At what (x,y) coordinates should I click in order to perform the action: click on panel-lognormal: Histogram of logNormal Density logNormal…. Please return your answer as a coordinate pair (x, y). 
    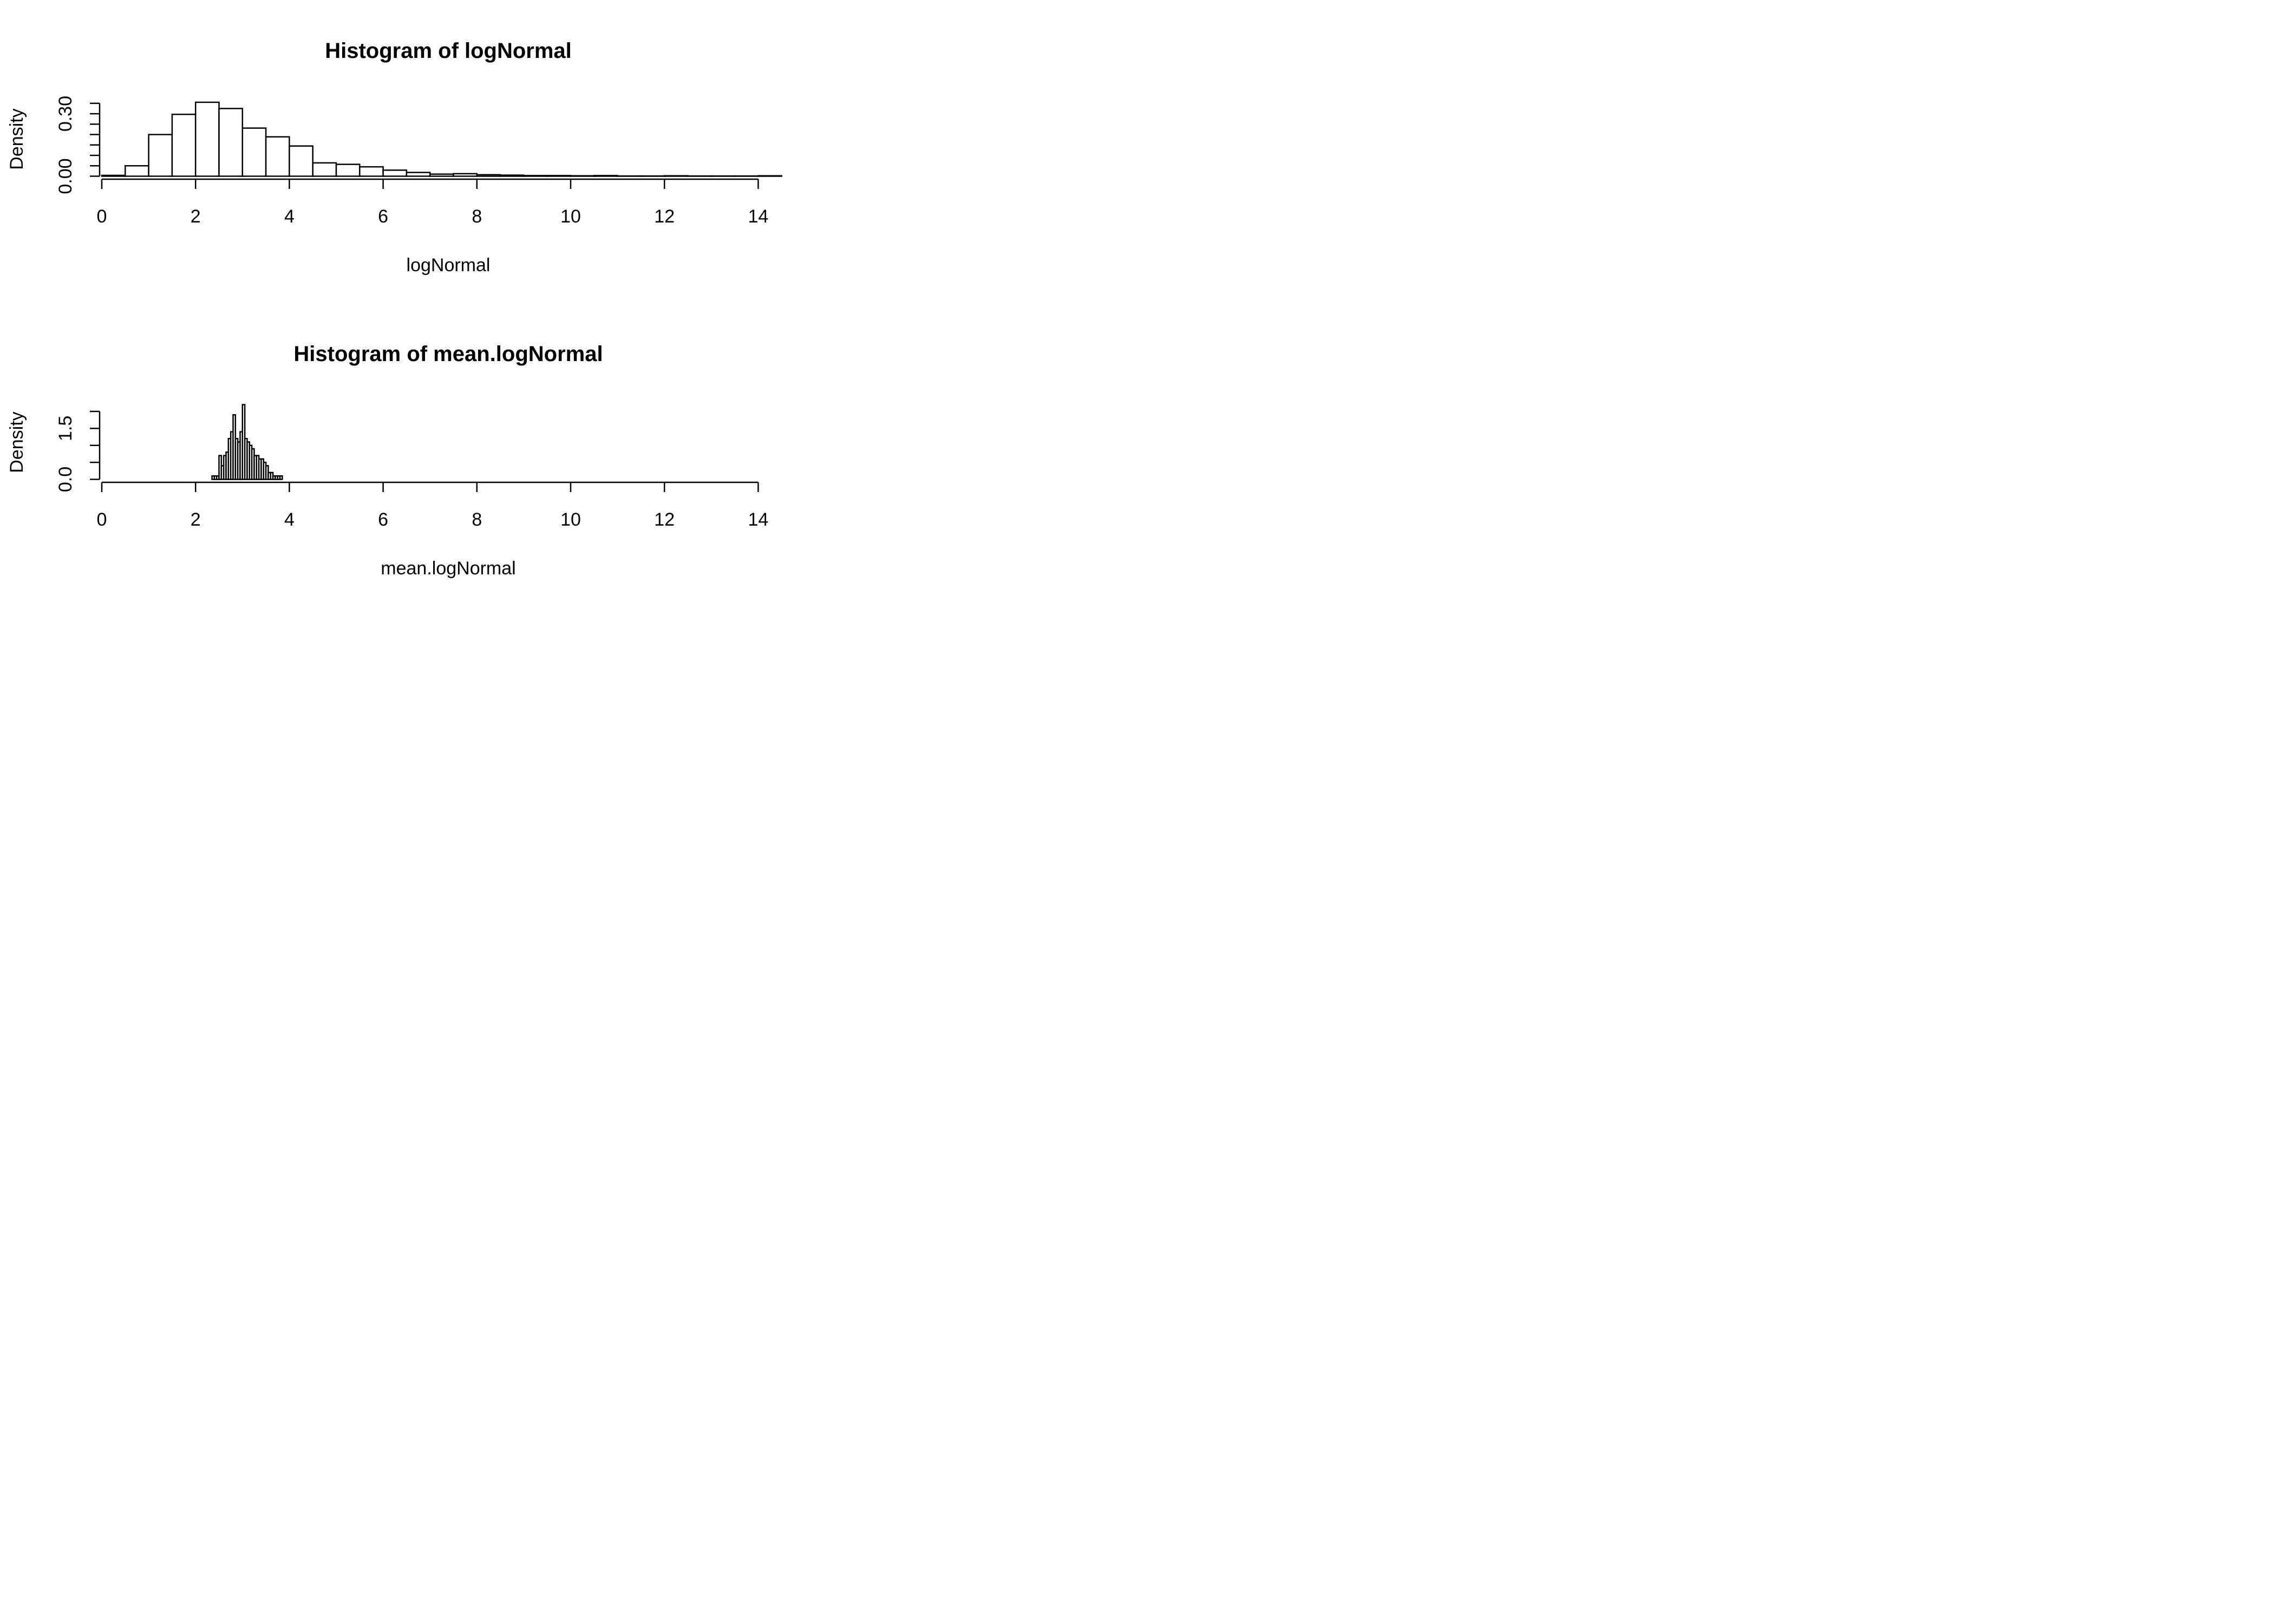
    Looking at the image, I should click on (394, 157).